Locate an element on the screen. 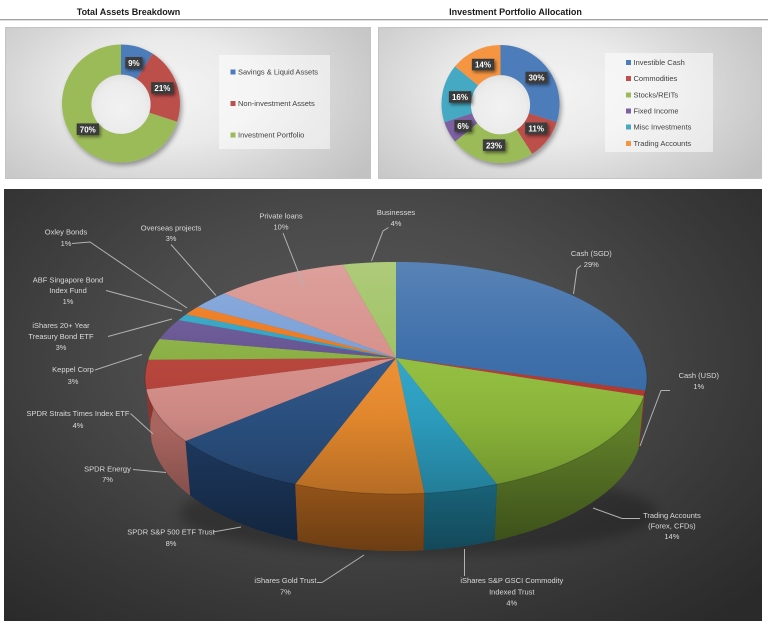 The image size is (768, 628). svg-text: 16% is located at coordinates (460, 97).